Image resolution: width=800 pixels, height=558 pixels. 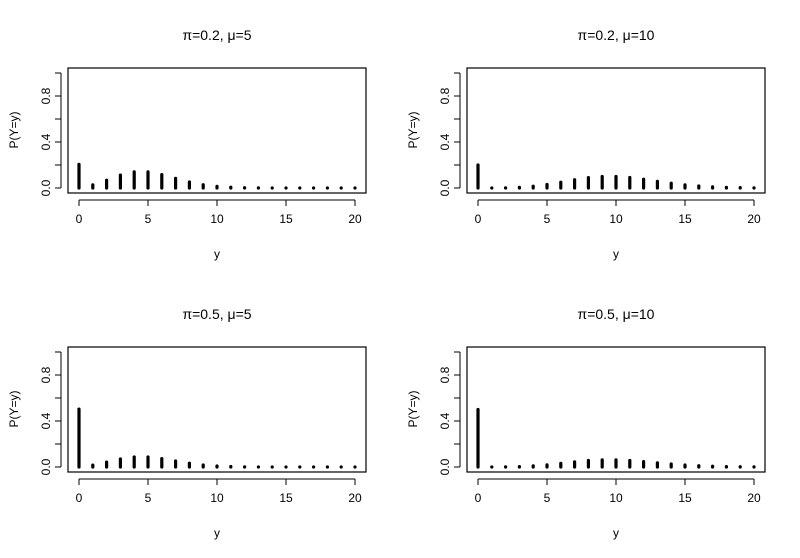 I want to click on chart-title: π=0.2, μ=5, so click(x=216, y=35).